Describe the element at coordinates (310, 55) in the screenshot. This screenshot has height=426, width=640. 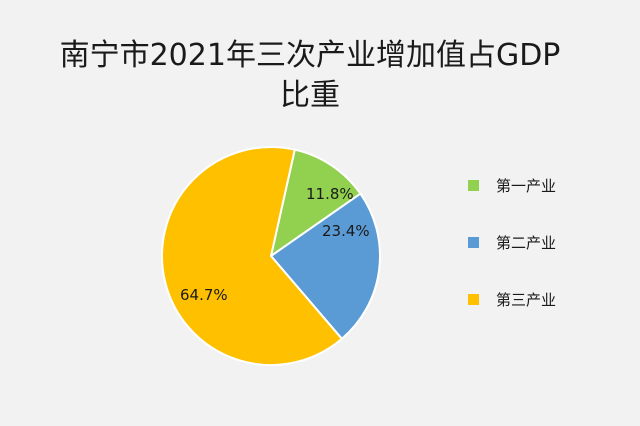
I see `chart-title-line1: 南宁市2021年三次产业增加值占GDP` at that location.